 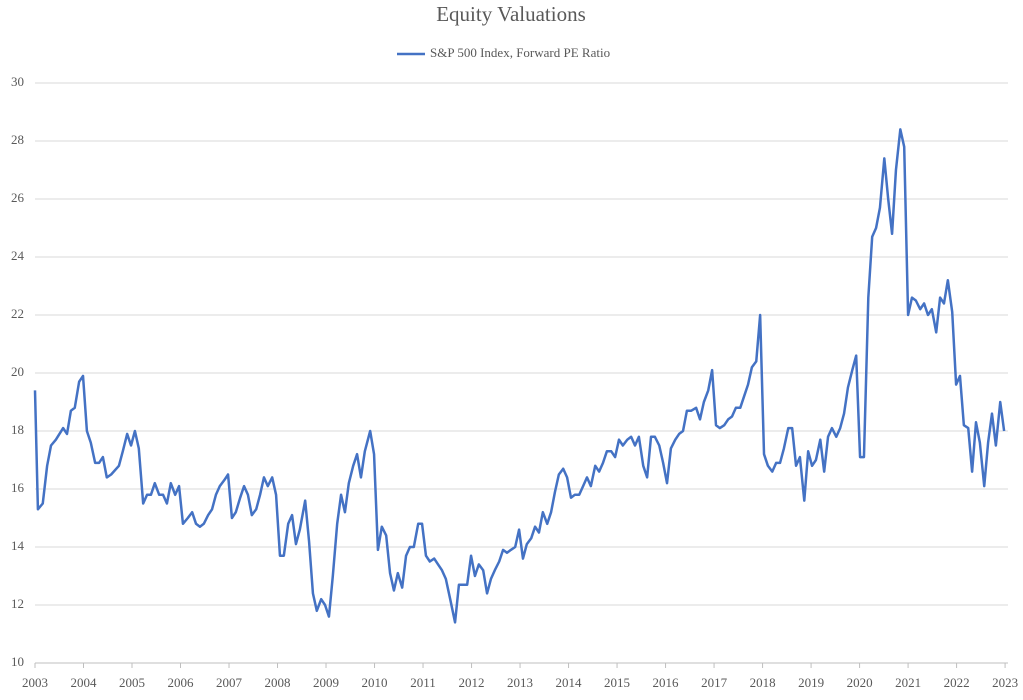 What do you see at coordinates (763, 682) in the screenshot?
I see `x-tick-label: 2018` at bounding box center [763, 682].